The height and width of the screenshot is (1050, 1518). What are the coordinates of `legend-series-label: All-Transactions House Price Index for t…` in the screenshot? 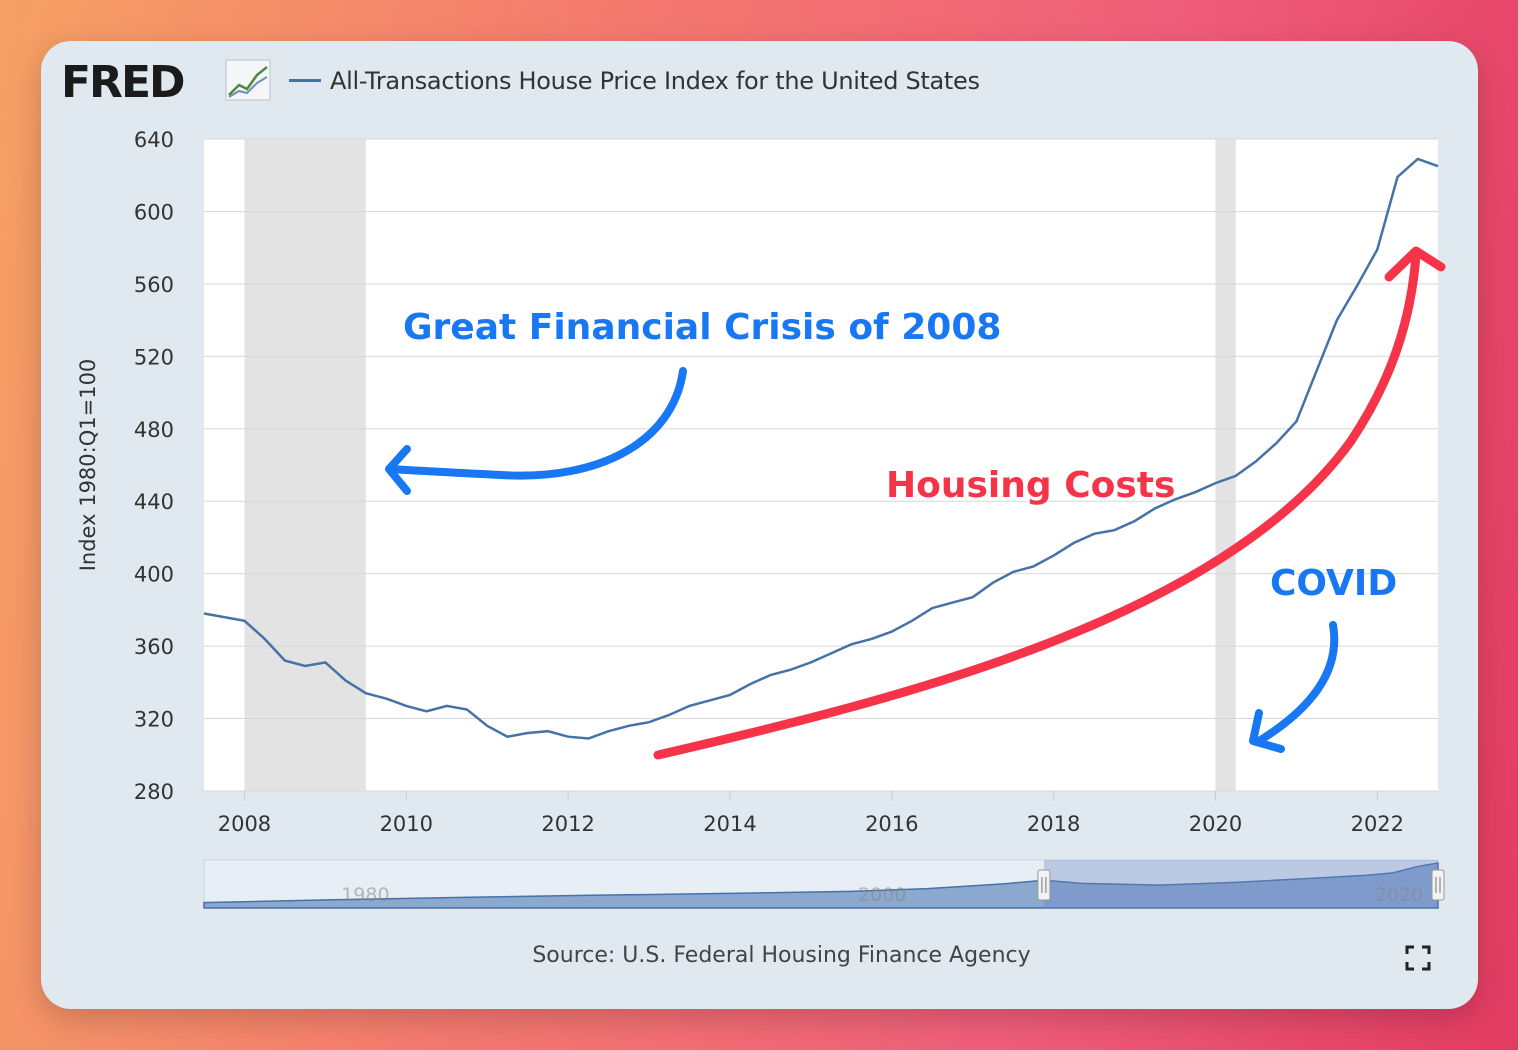 It's located at (655, 81).